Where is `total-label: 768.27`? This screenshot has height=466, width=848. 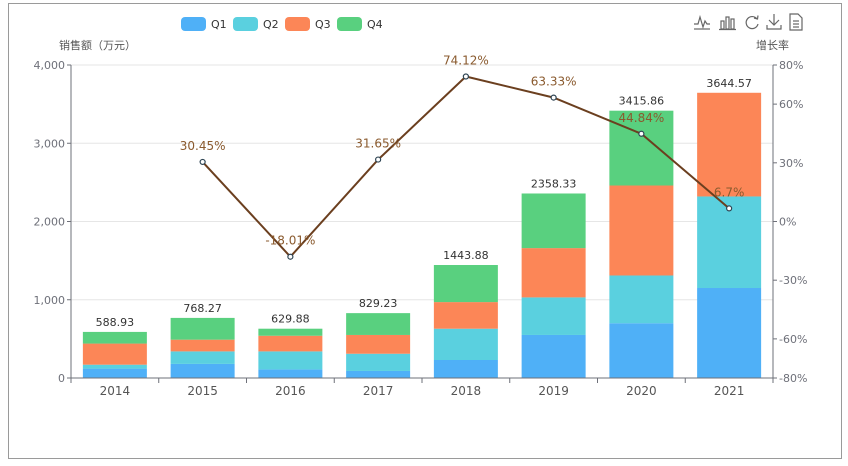 total-label: 768.27 is located at coordinates (202, 308).